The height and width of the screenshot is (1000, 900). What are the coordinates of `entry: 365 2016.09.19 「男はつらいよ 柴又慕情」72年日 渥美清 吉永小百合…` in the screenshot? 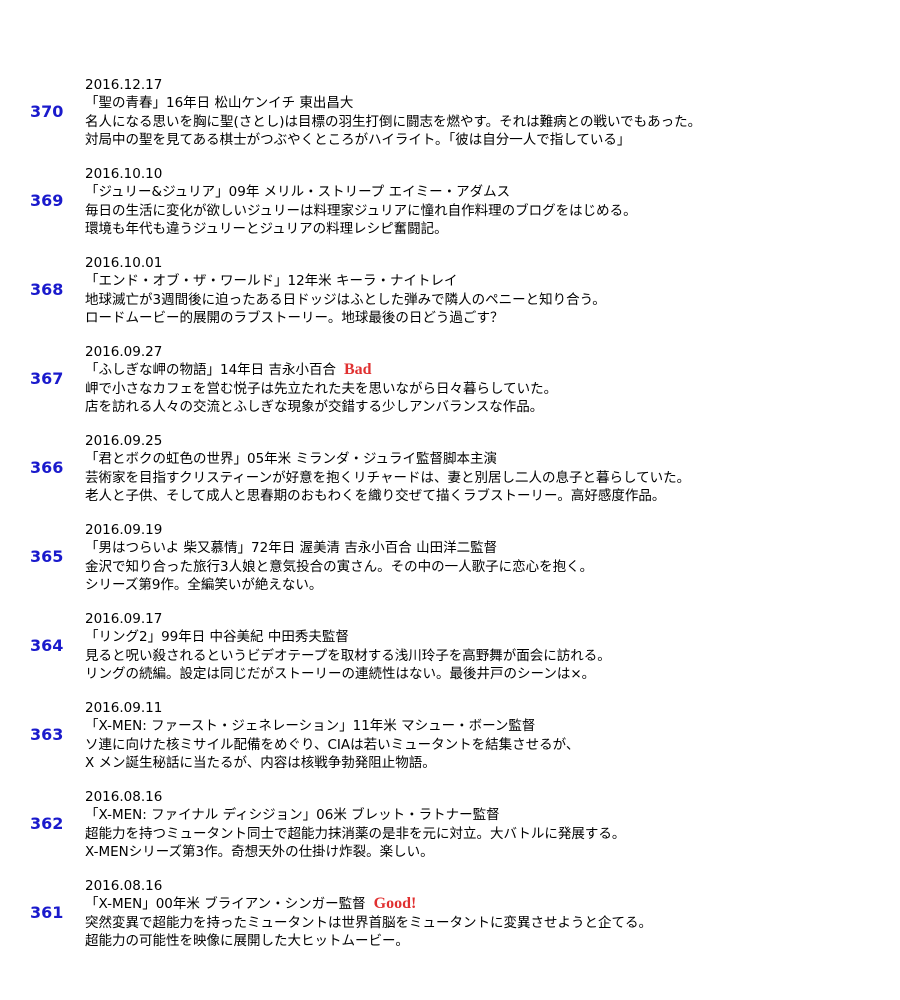 It's located at (450, 561).